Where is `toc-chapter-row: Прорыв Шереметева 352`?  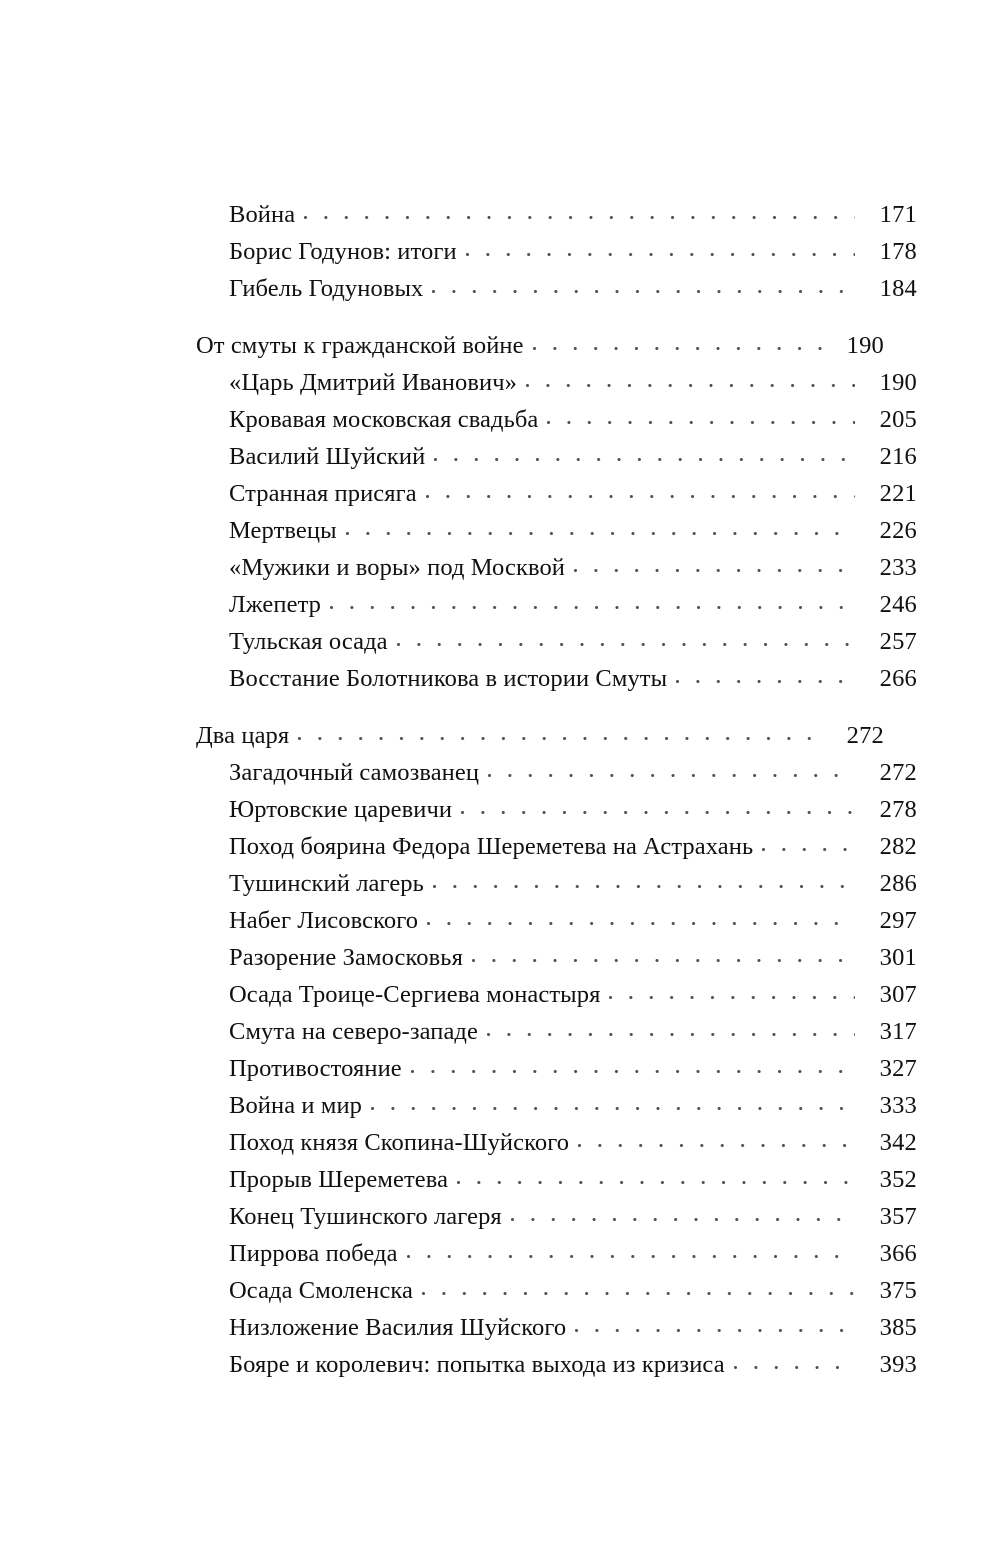
toc-chapter-row: Прорыв Шереметева 352 is located at coordinates (556, 1179).